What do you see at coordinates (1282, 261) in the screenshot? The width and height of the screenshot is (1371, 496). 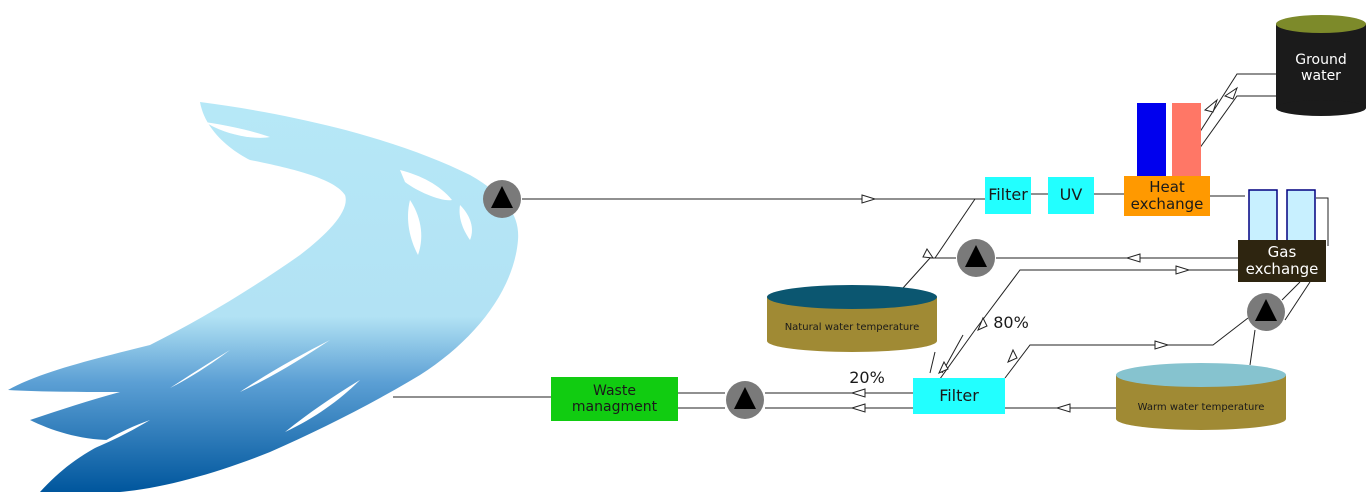 I see `gas-exchange-box: Gas exchange` at bounding box center [1282, 261].